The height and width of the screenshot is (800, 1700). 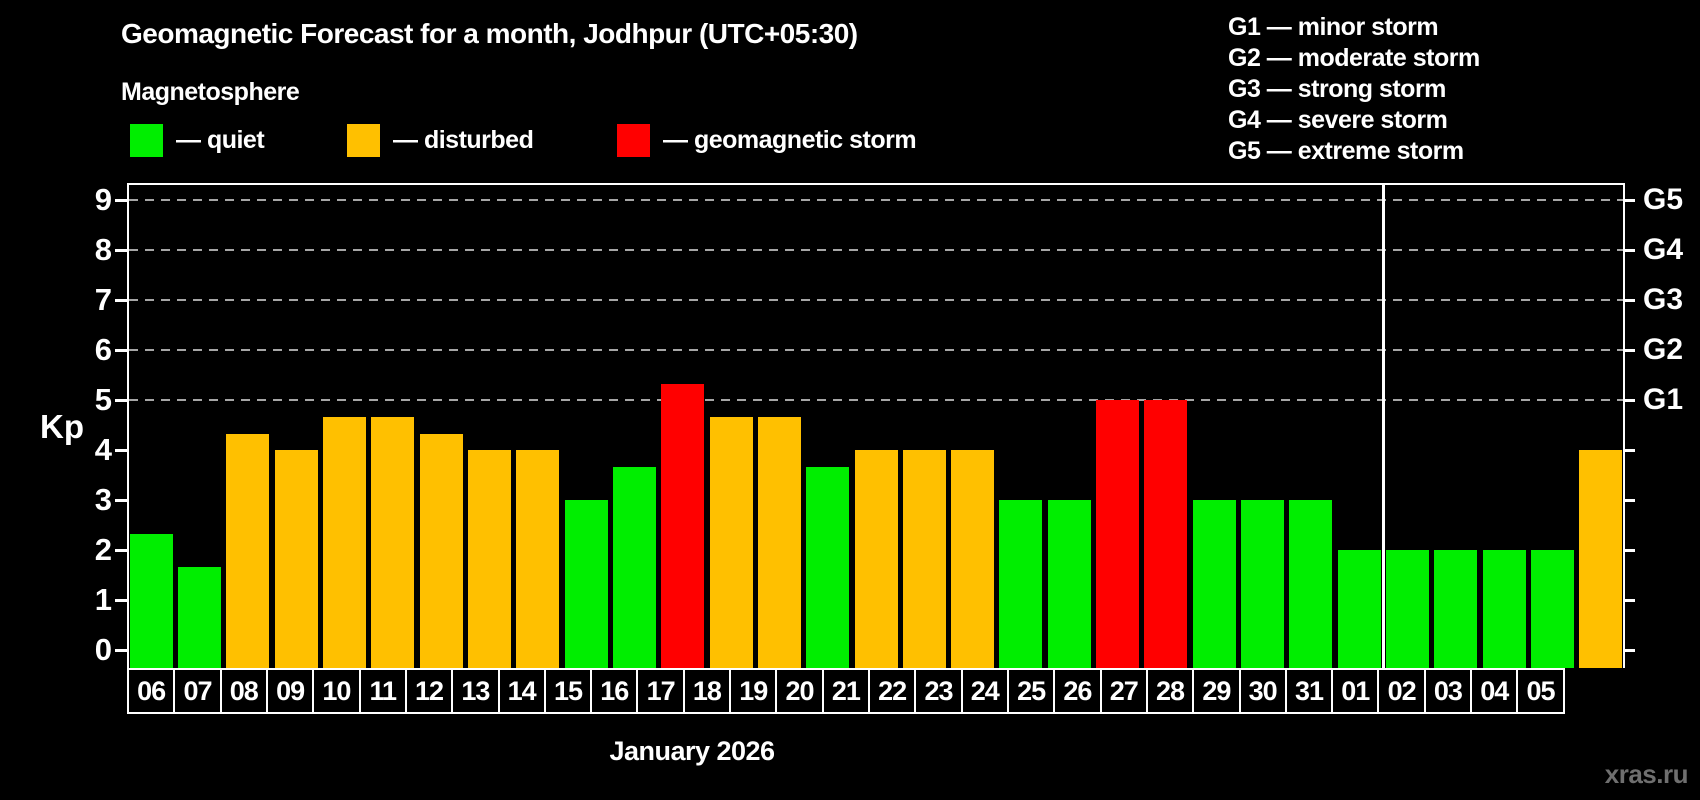 What do you see at coordinates (103, 649) in the screenshot?
I see `y-tick-label-0: 0` at bounding box center [103, 649].